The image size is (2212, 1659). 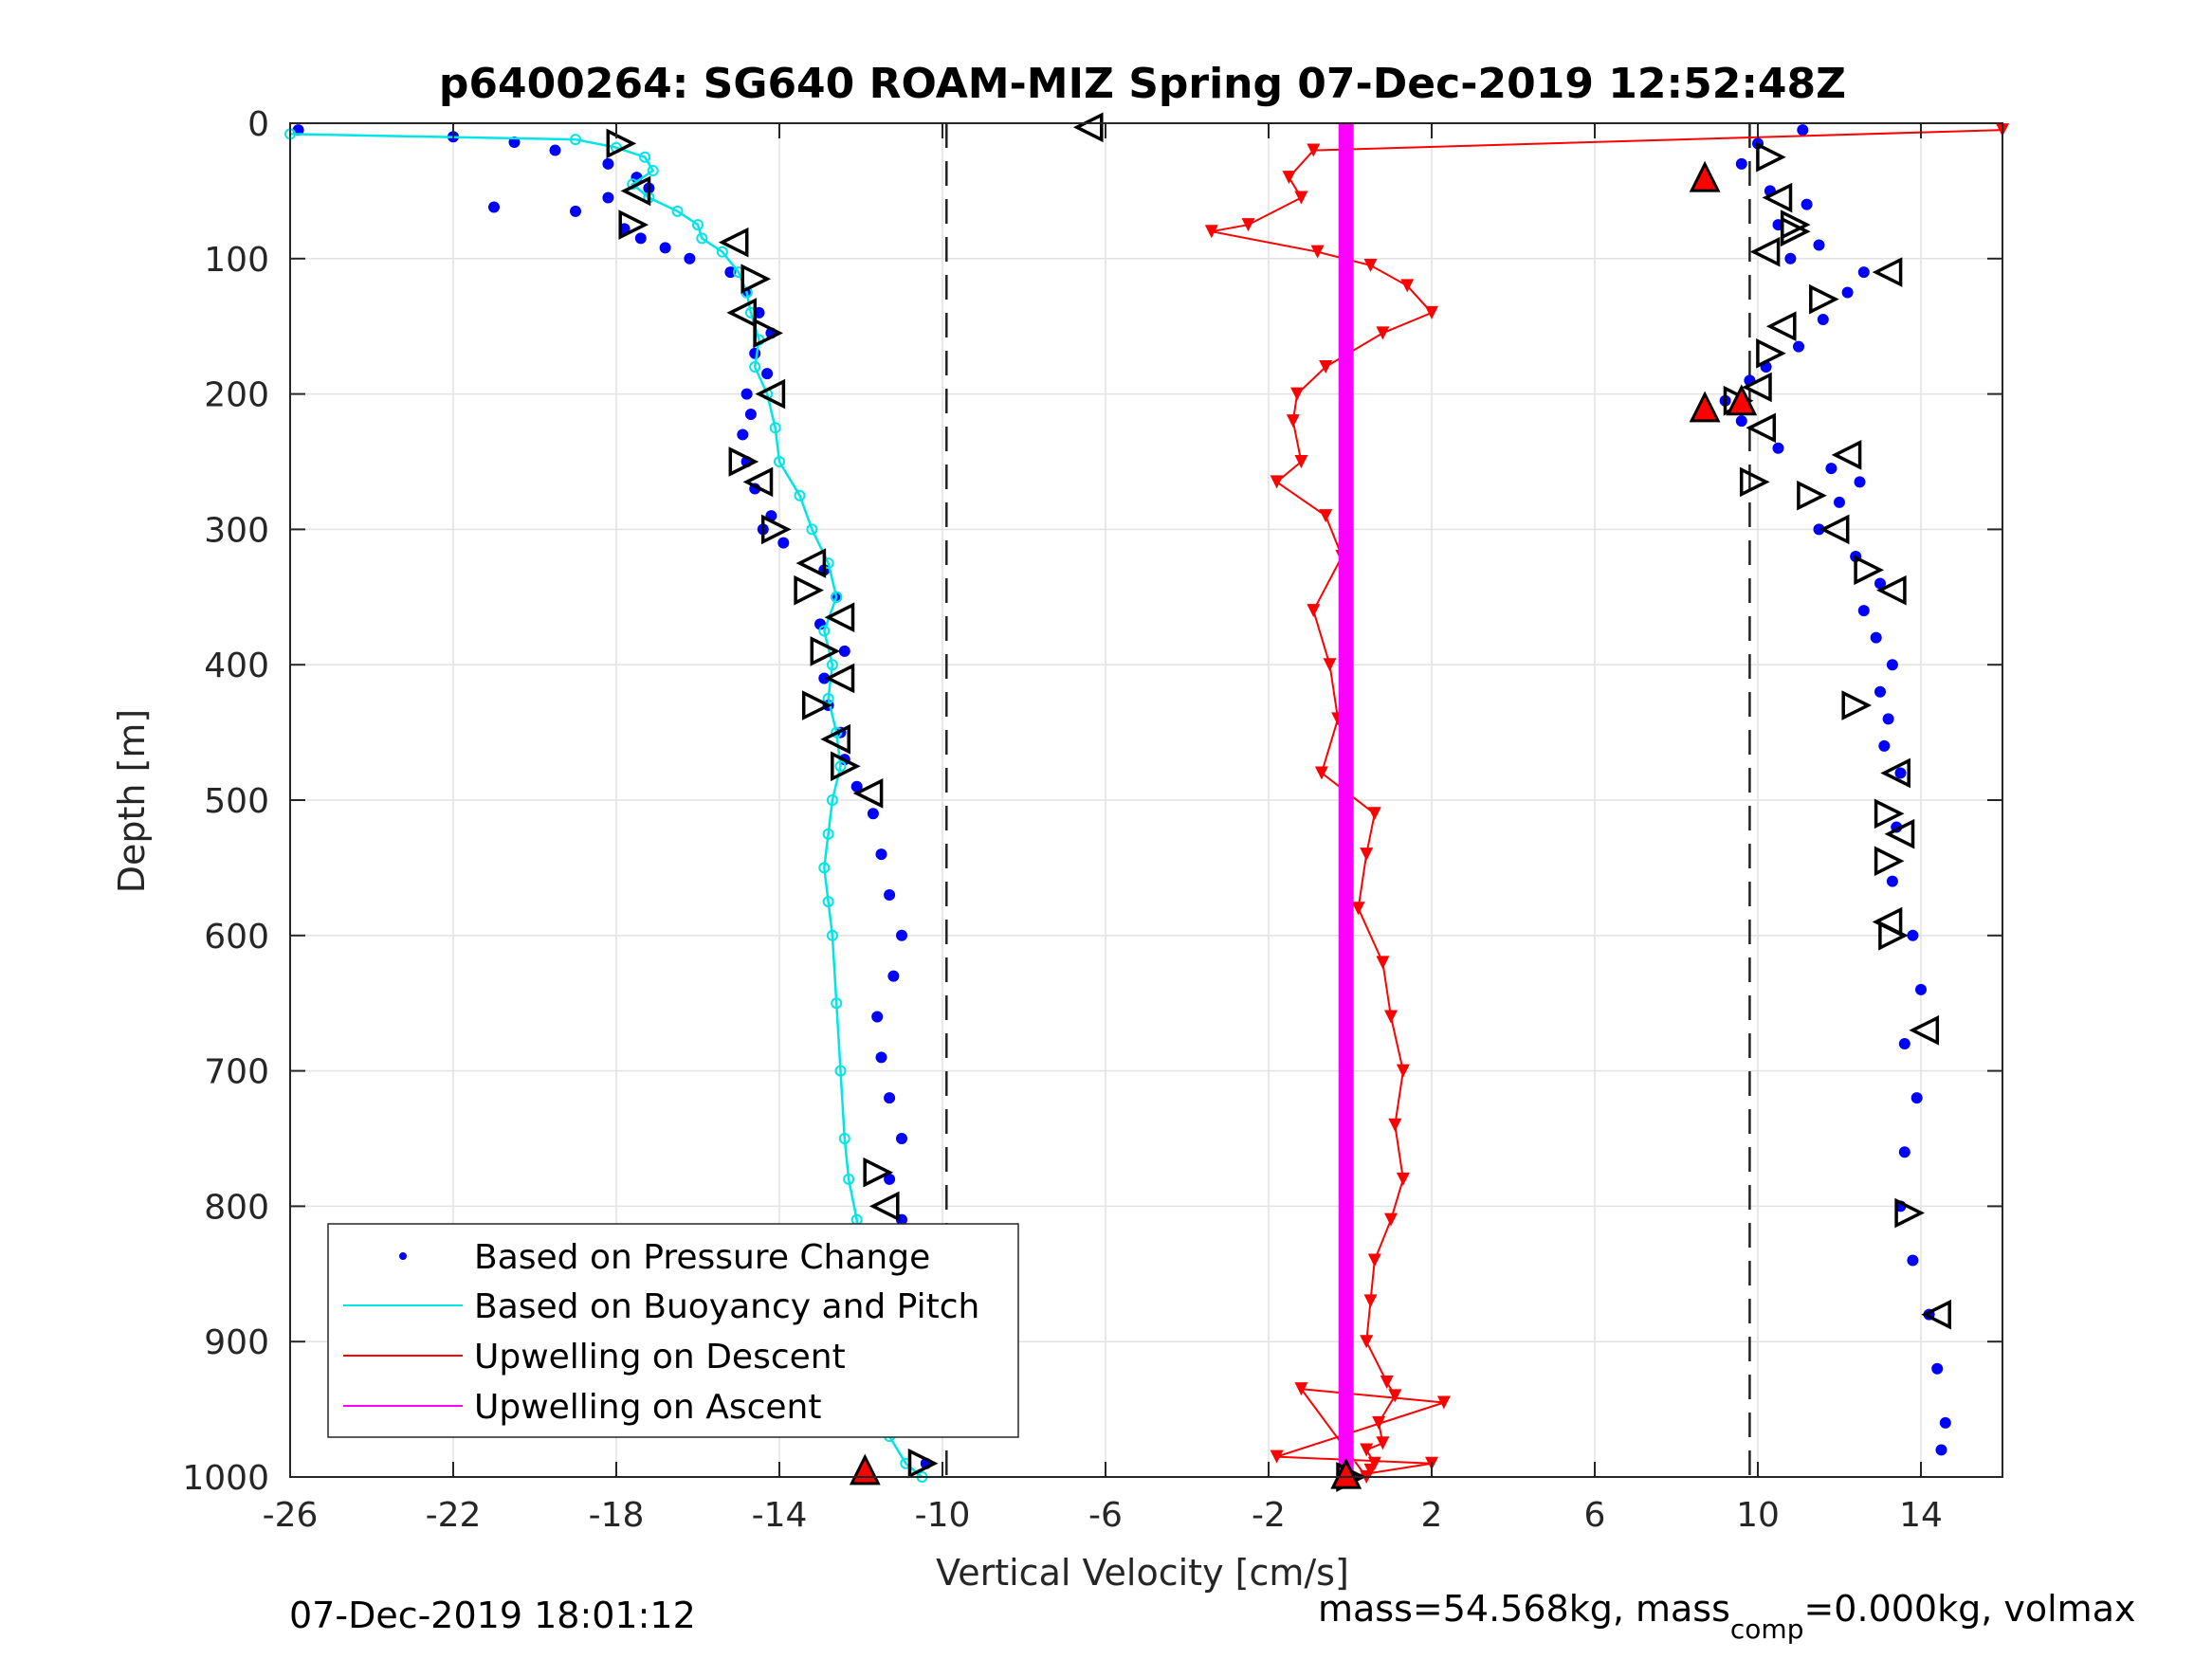 I want to click on y-tick-label: 0, so click(x=258, y=124).